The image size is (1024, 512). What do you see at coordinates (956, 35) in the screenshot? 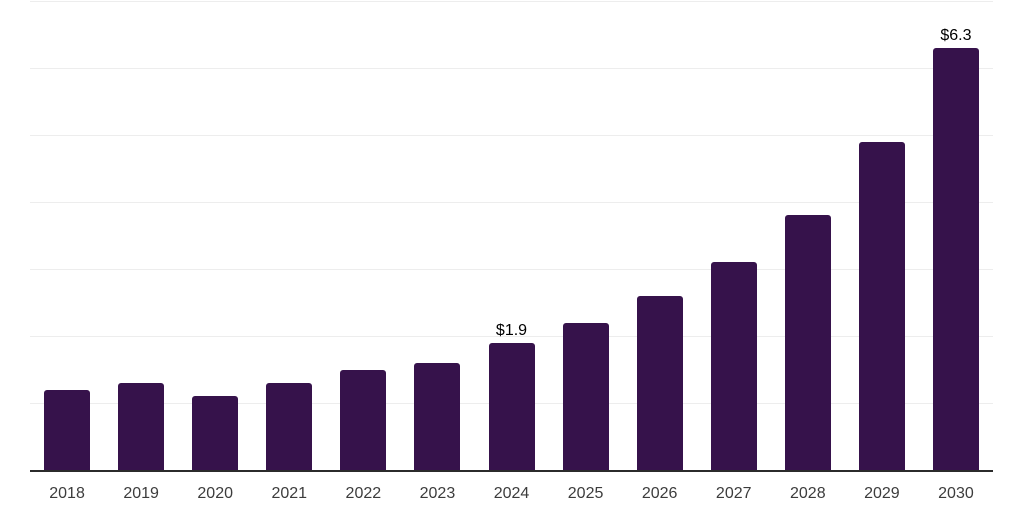
I see `data-label-2030: $6.3` at bounding box center [956, 35].